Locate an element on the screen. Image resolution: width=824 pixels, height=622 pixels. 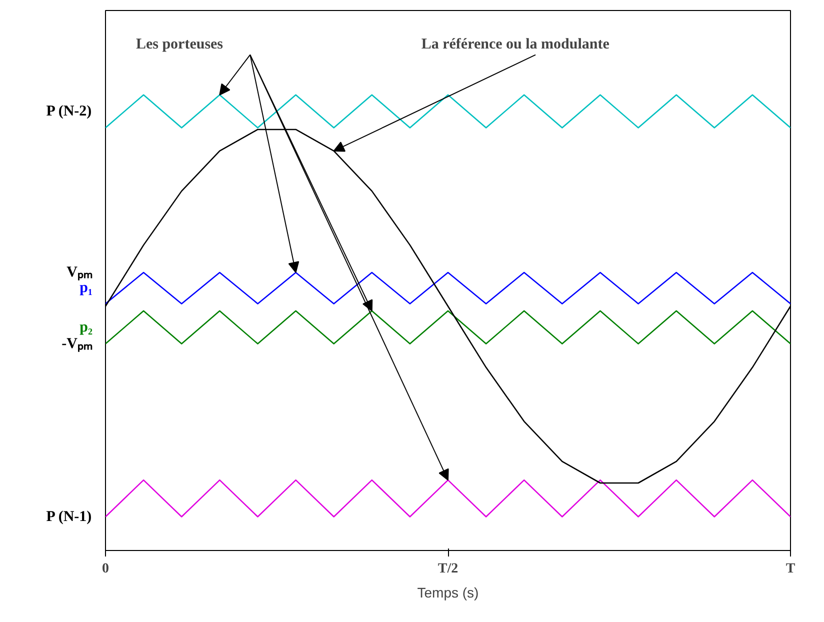
annotation: Vₚₘ is located at coordinates (79, 272).